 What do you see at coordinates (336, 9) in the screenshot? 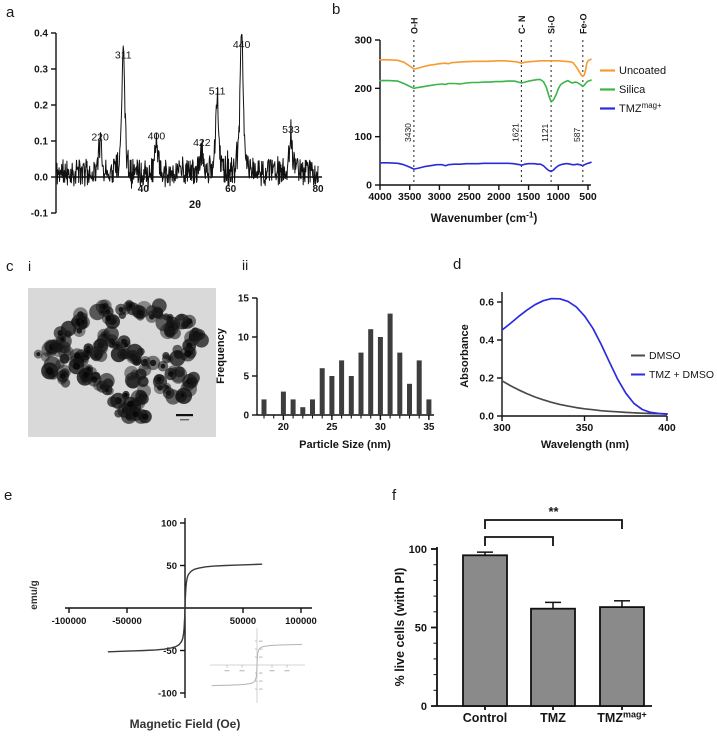
I see `panel-b-label: b` at bounding box center [336, 9].